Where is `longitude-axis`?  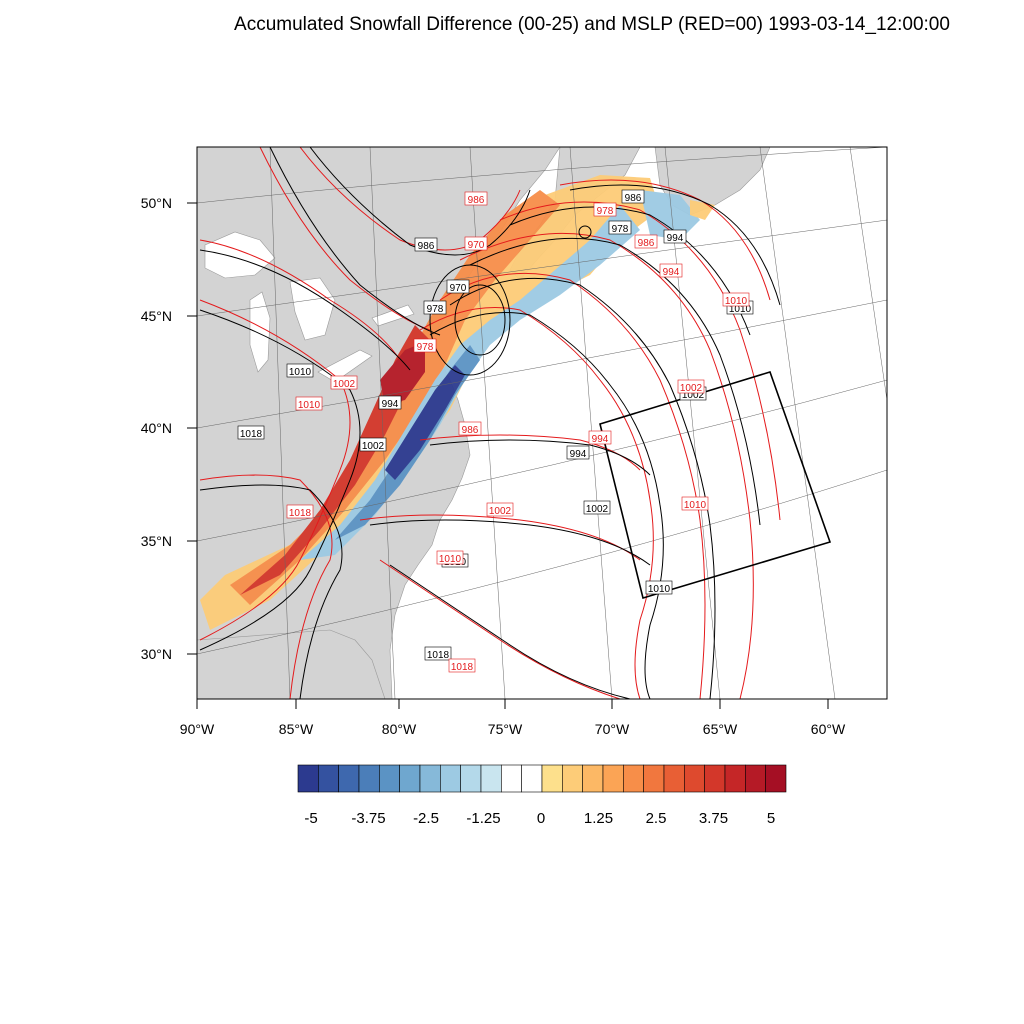 longitude-axis is located at coordinates (512, 704).